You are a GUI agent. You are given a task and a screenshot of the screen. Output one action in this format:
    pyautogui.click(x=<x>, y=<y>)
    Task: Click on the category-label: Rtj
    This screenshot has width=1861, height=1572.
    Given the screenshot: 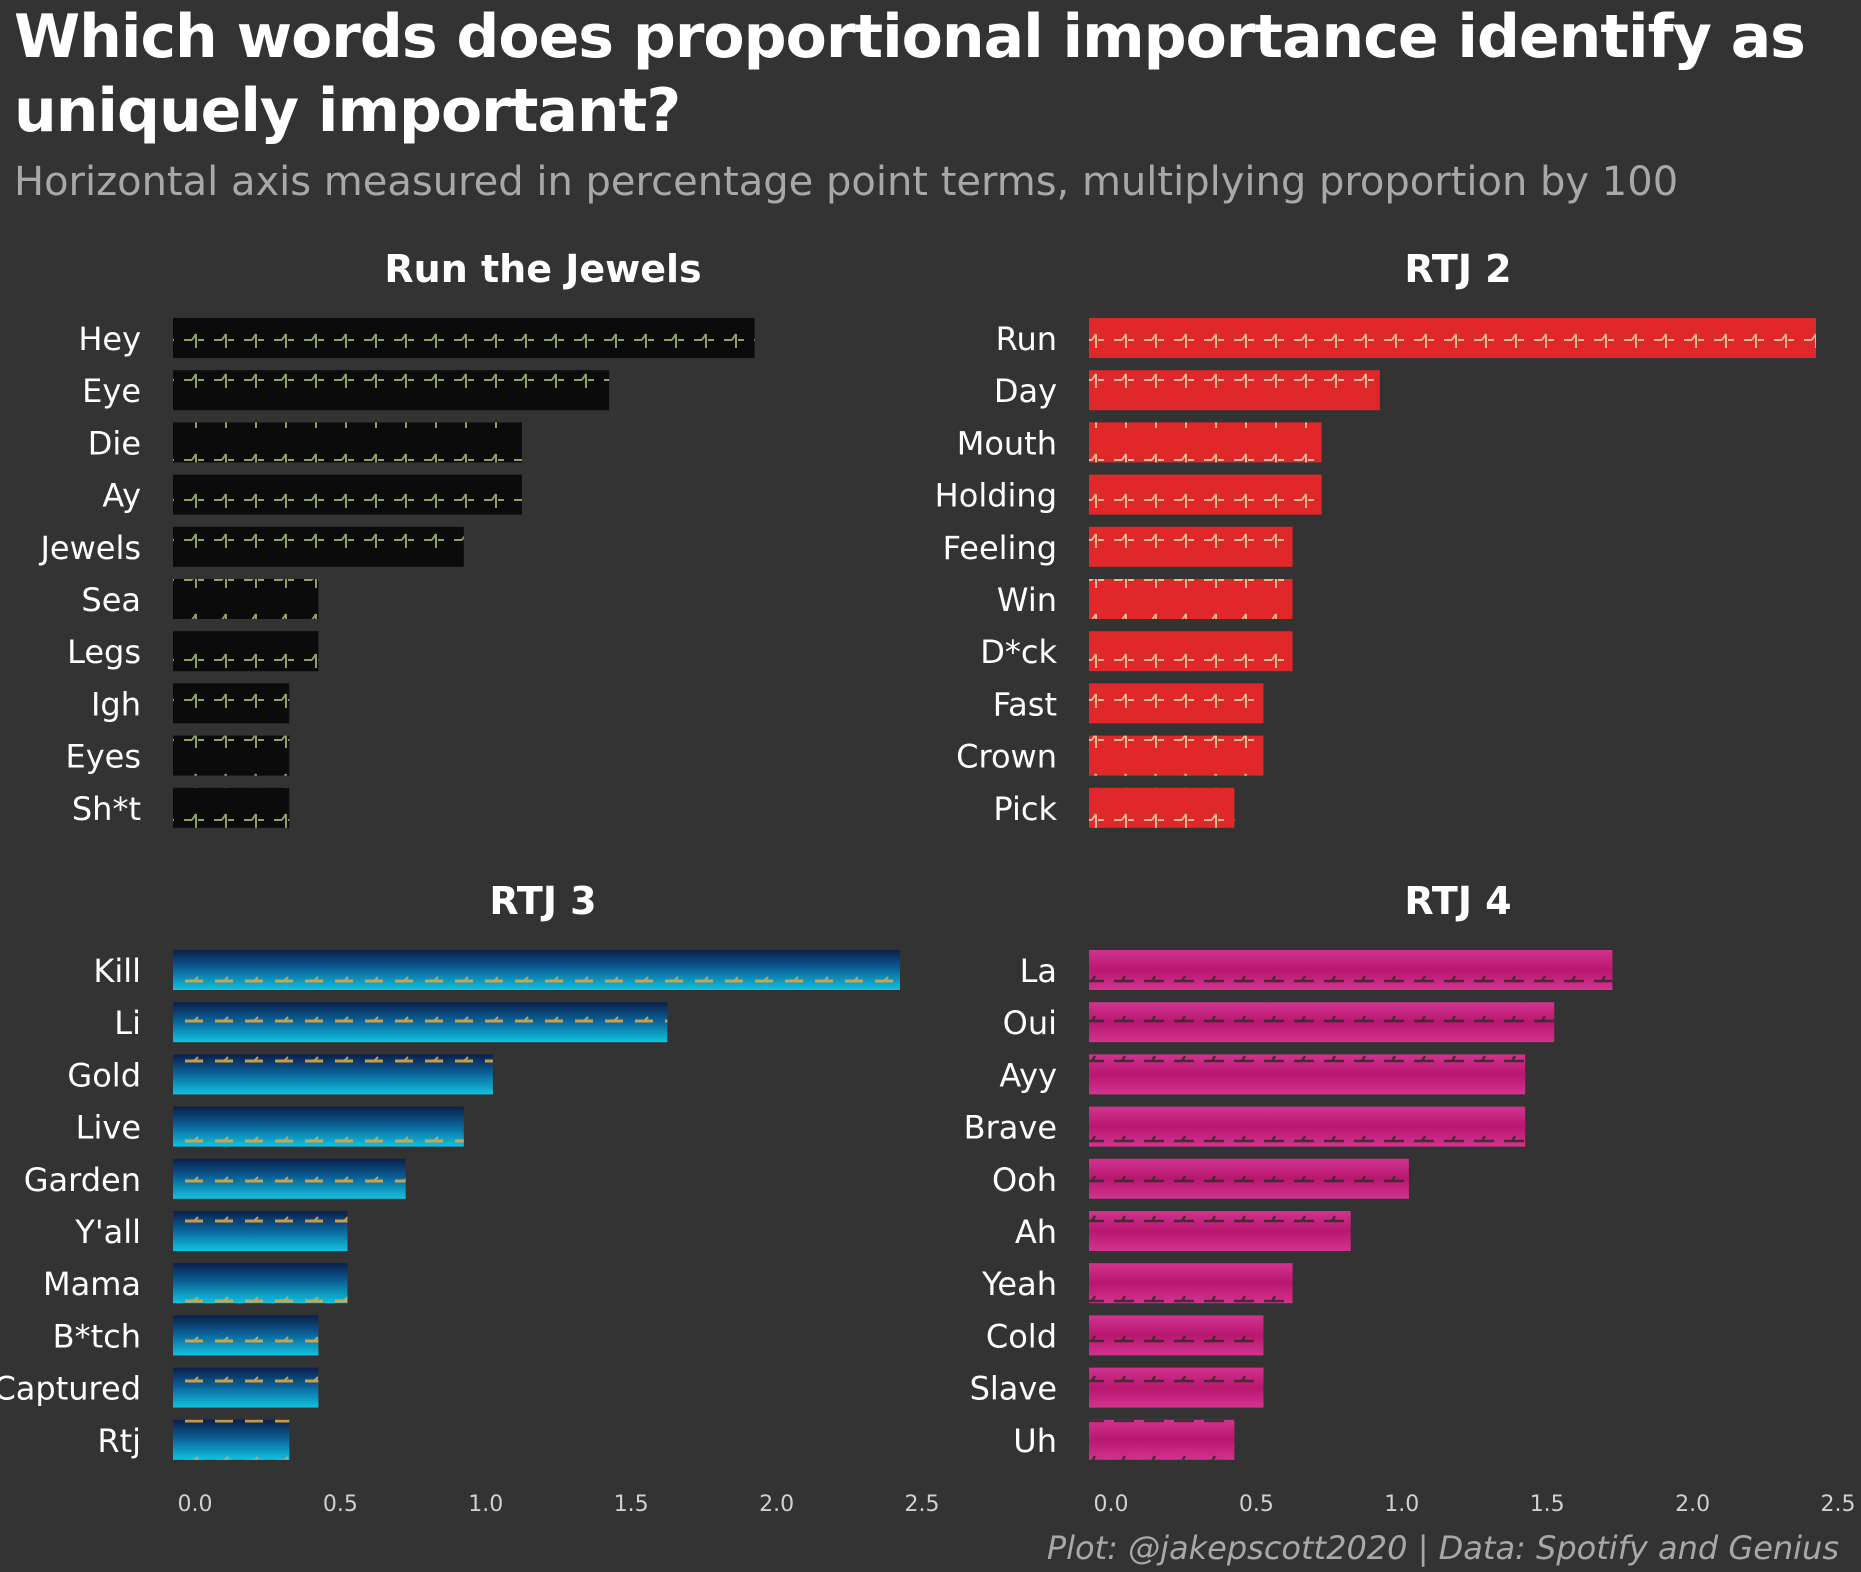 What is the action you would take?
    pyautogui.click(x=119, y=1441)
    